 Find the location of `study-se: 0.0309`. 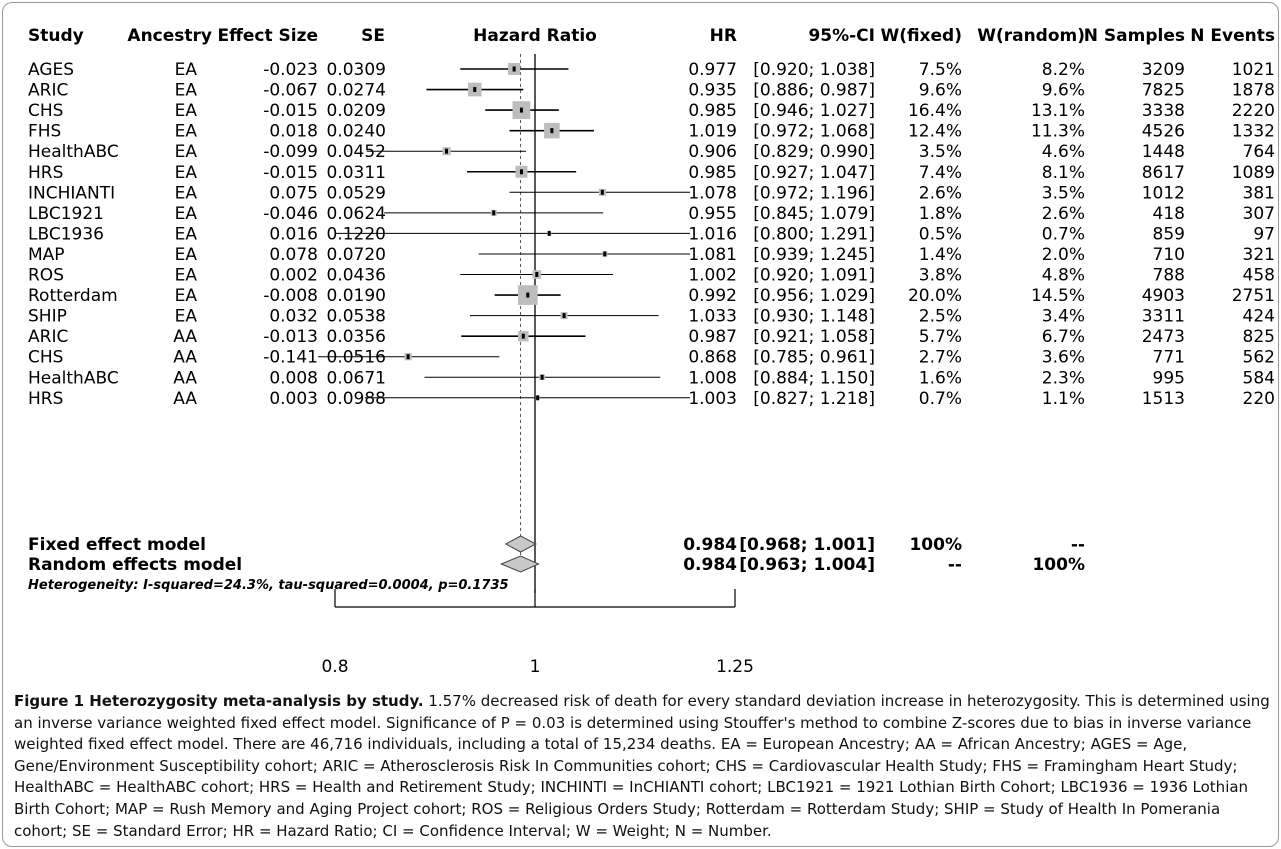

study-se: 0.0309 is located at coordinates (356, 70).